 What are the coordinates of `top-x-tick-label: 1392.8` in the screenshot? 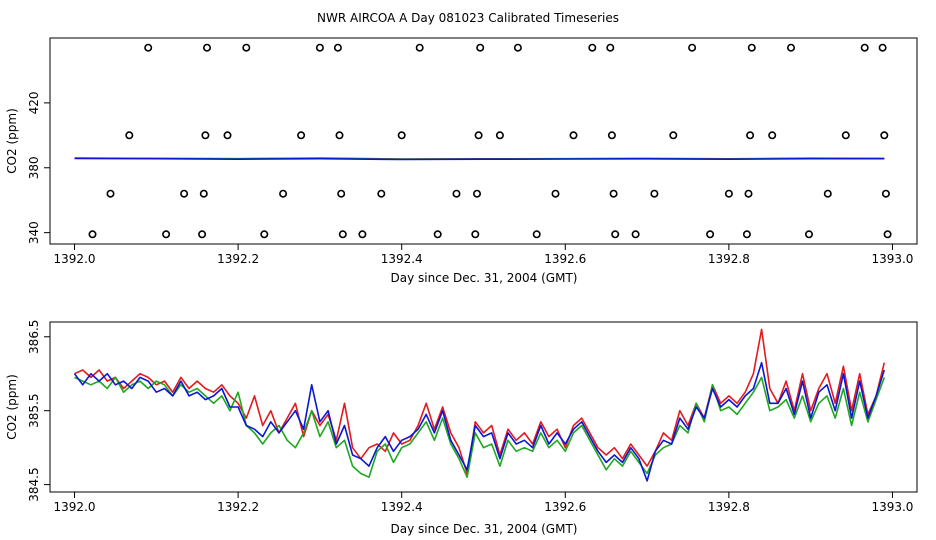 It's located at (729, 259).